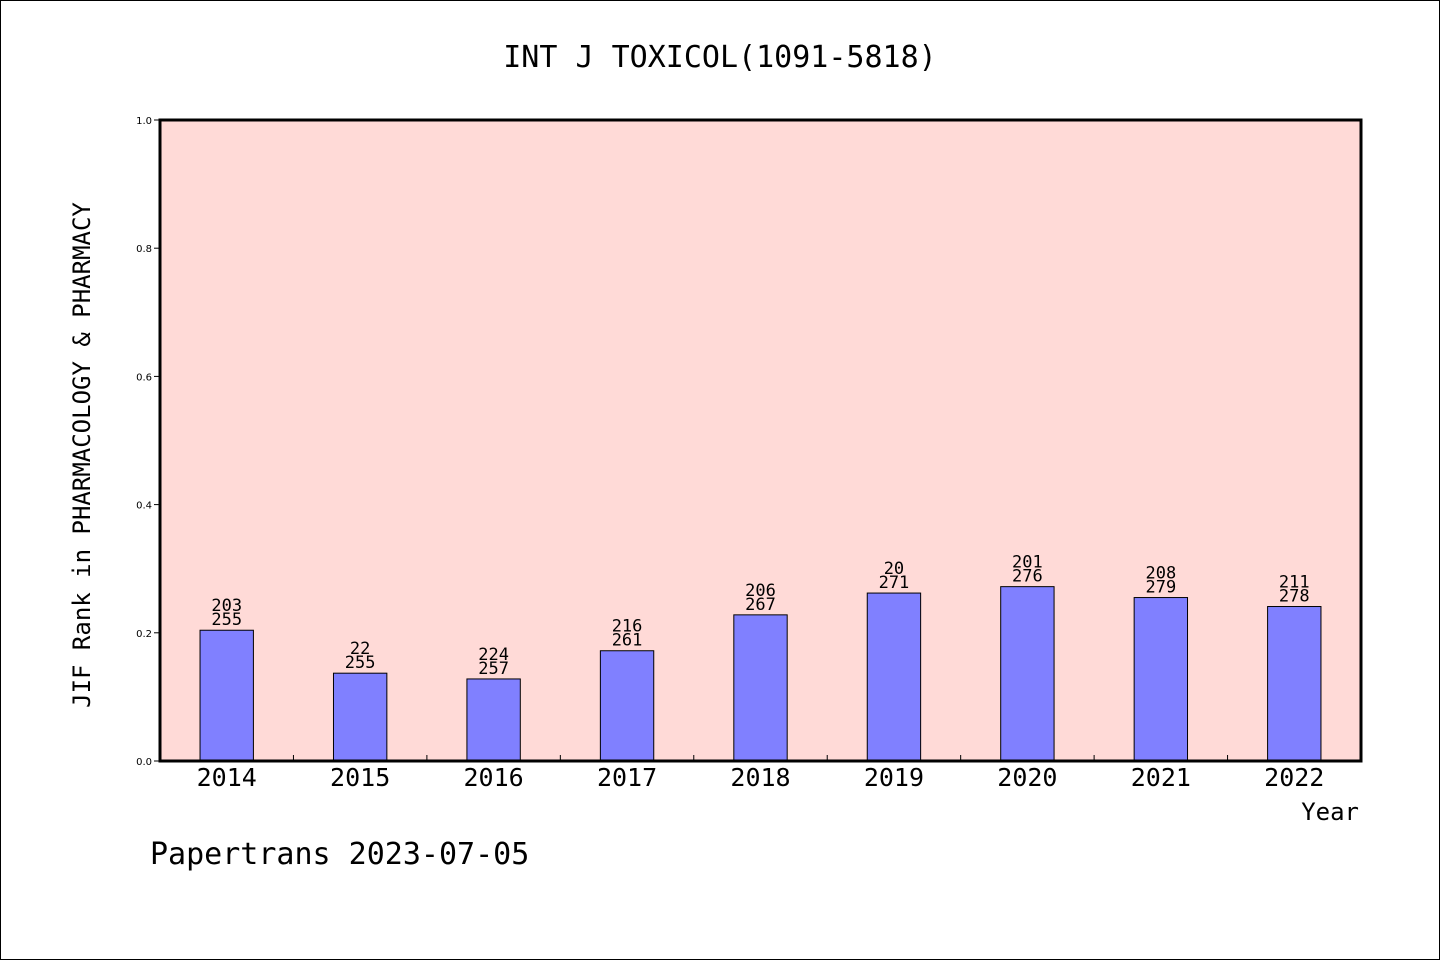 This screenshot has width=1440, height=960. Describe the element at coordinates (627, 627) in the screenshot. I see `bar-label-top: 216` at that location.